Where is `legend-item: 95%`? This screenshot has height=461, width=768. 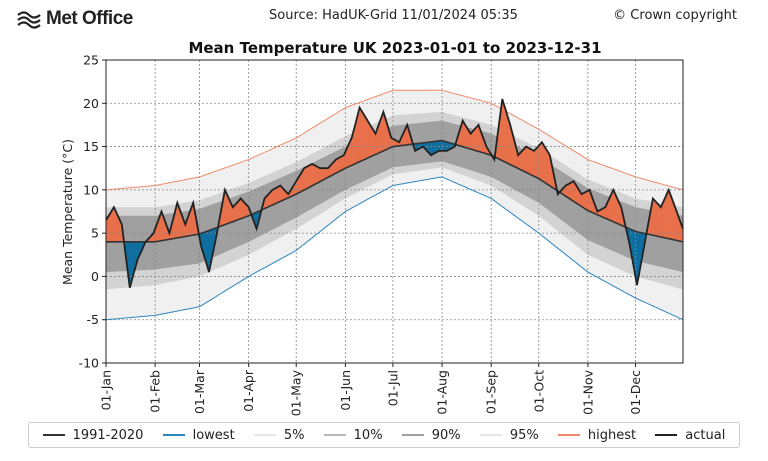 legend-item: 95% is located at coordinates (509, 435).